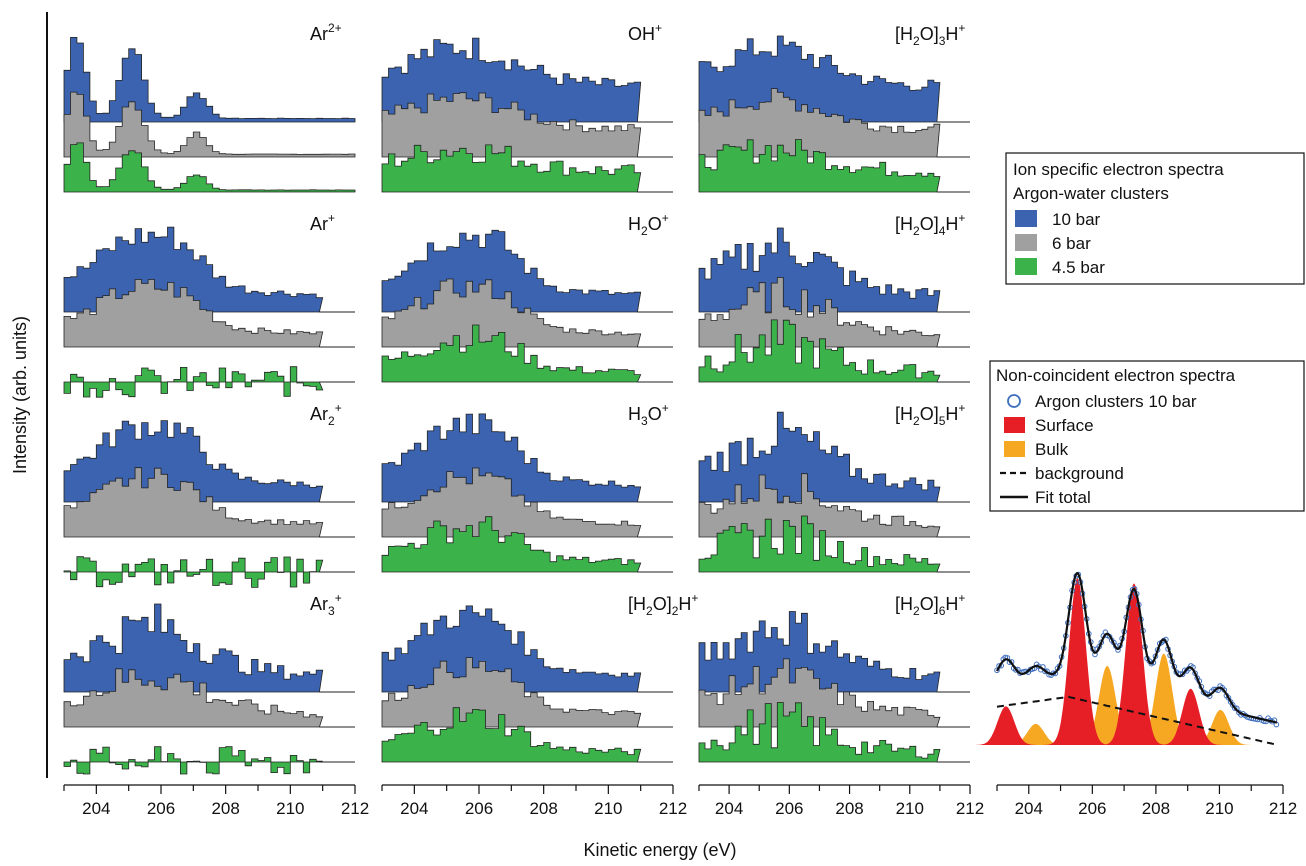 The image size is (1306, 866). I want to click on panel-7: Ar2+, so click(209, 494).